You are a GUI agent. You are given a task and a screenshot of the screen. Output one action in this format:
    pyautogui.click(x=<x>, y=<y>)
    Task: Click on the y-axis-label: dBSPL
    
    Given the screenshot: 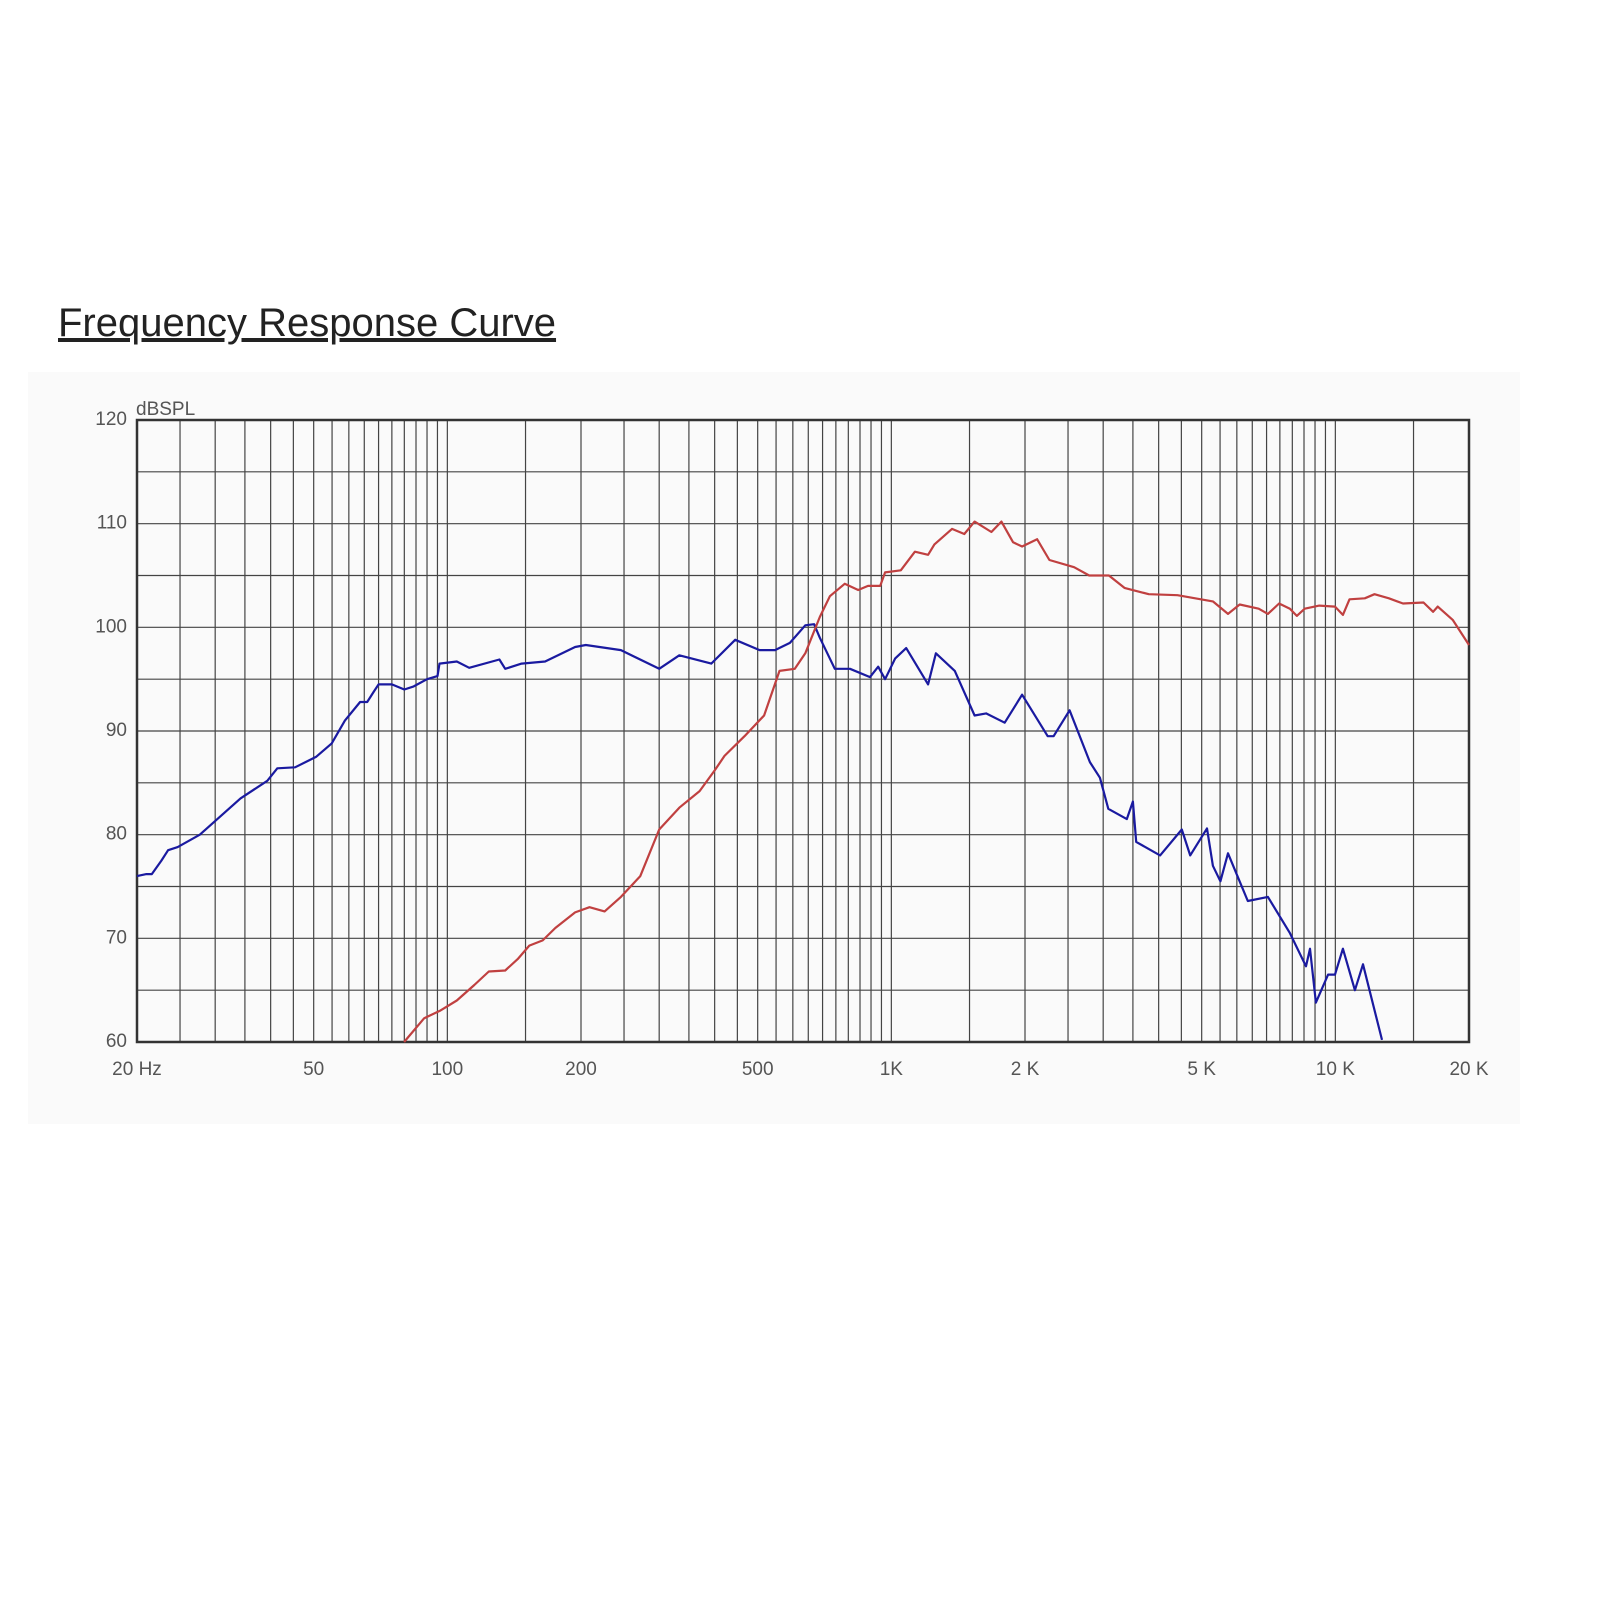 What is the action you would take?
    pyautogui.click(x=165, y=409)
    